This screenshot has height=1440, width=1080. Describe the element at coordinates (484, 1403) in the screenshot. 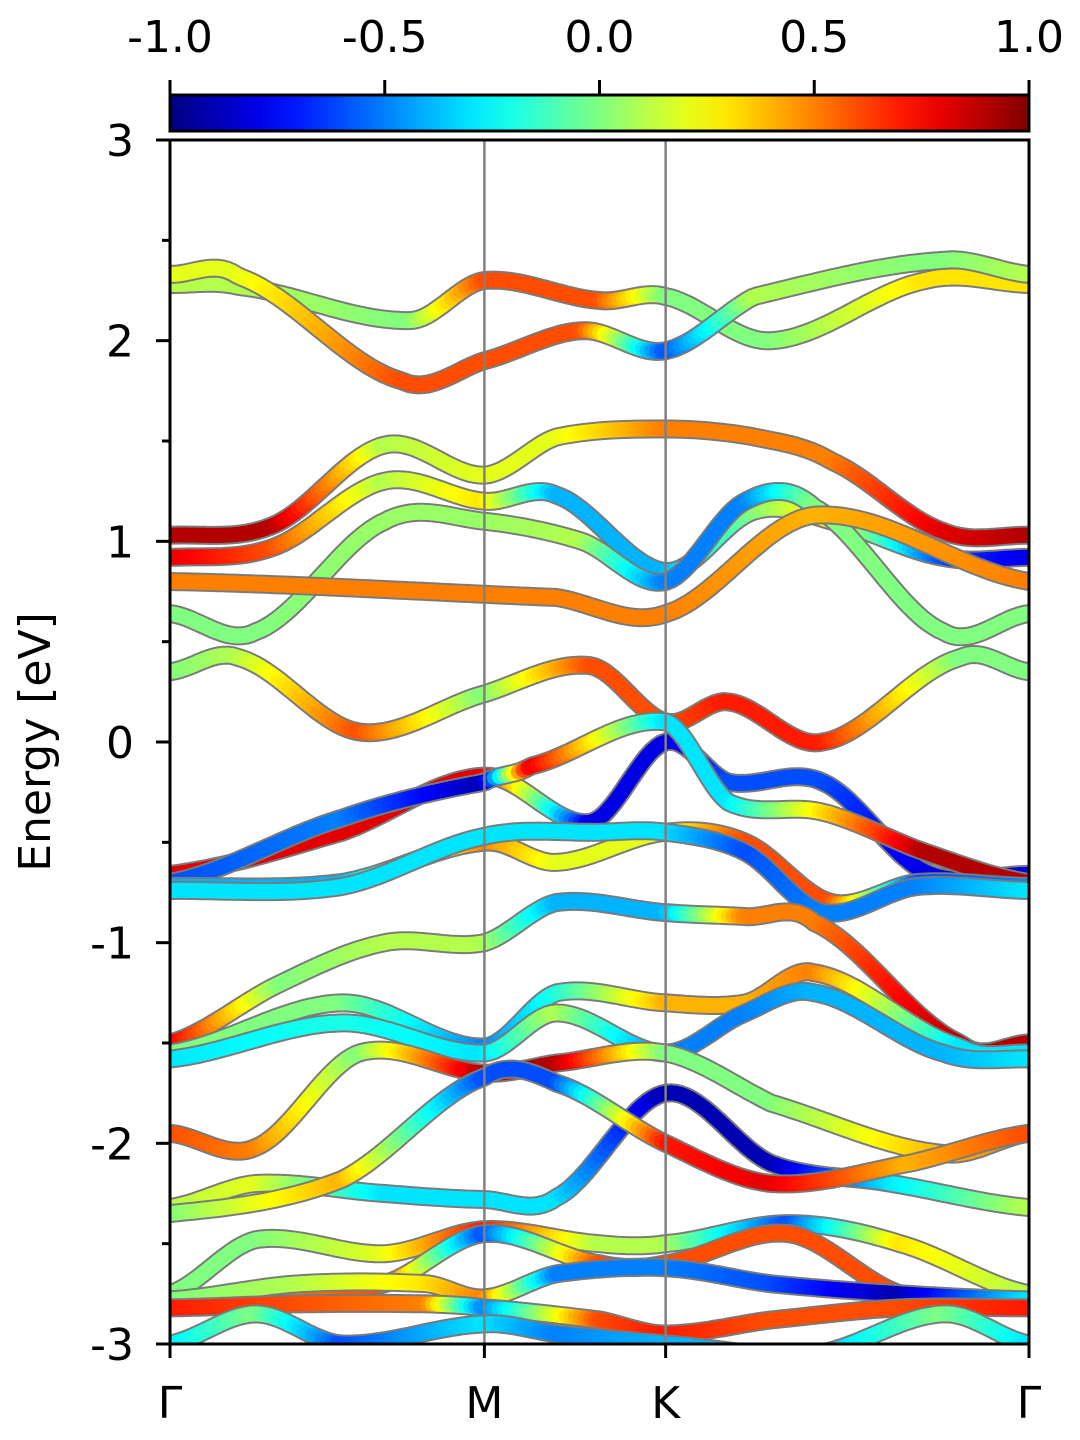

I see `x-tick-label: M` at that location.